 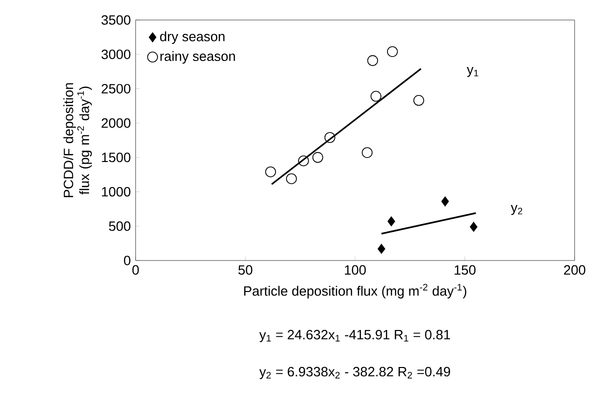 I want to click on x-tick-label: 200, so click(x=575, y=270).